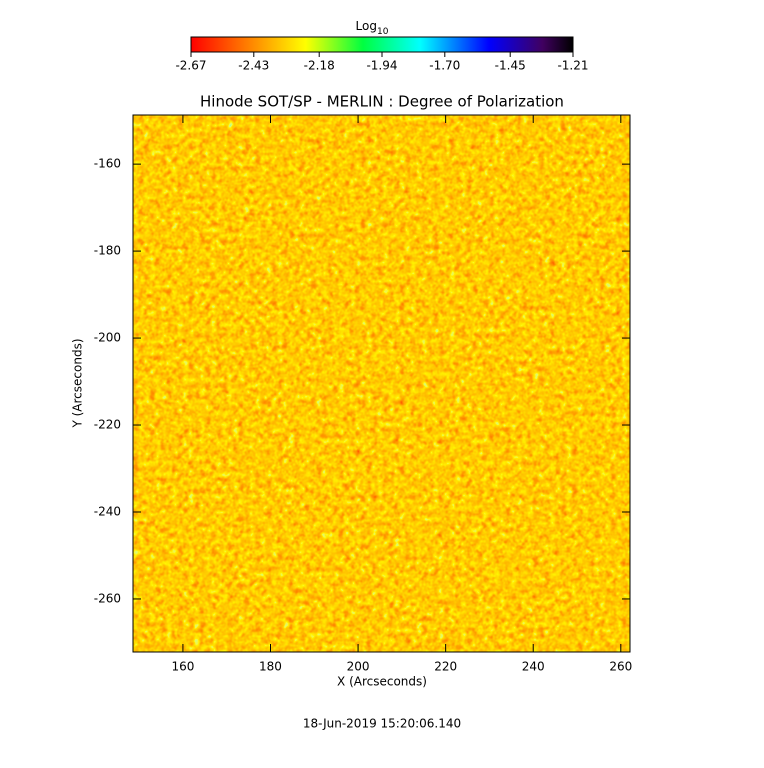 The height and width of the screenshot is (768, 764). Describe the element at coordinates (445, 667) in the screenshot. I see `x-tick-label: 220` at that location.